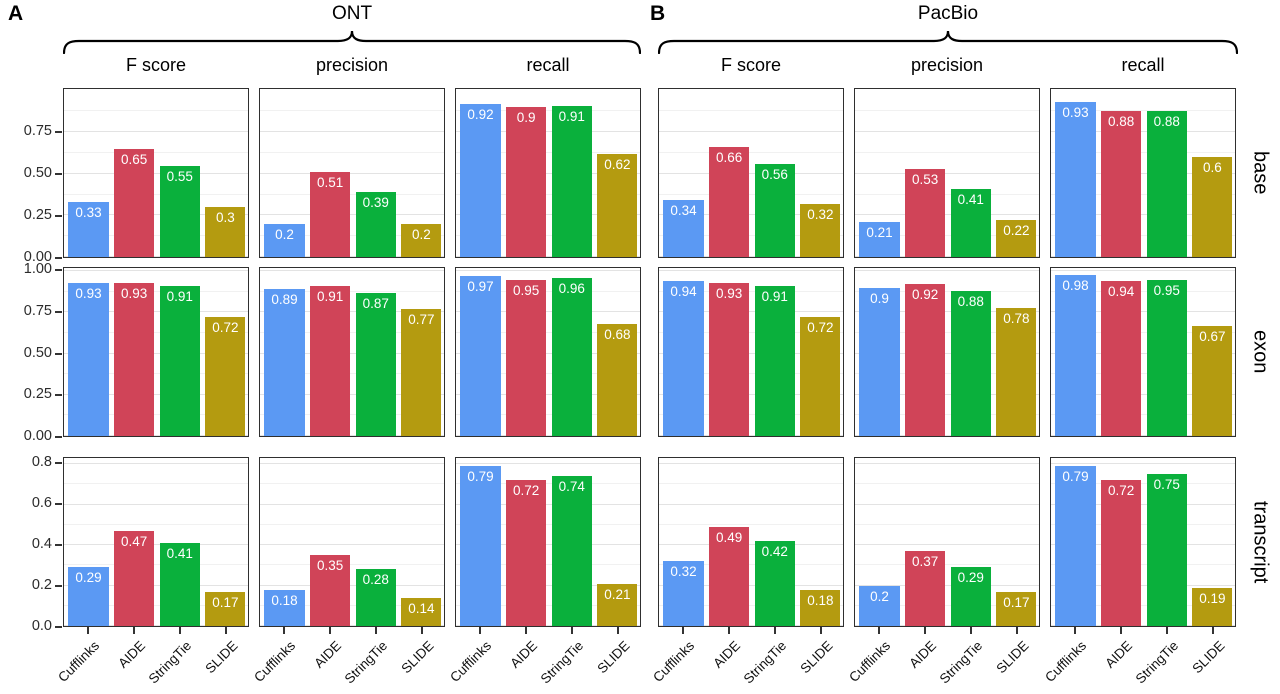 This screenshot has width=1280, height=694. I want to click on panel-pacbio-f-score-exon: 0.94 0.93 0.91 0.72, so click(751, 352).